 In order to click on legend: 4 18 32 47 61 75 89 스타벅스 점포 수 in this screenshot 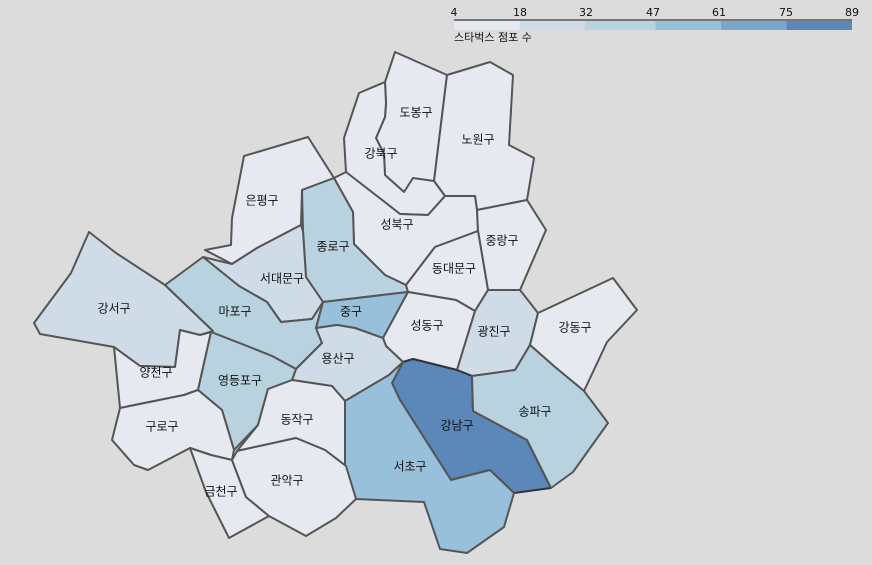, I will do `click(655, 25)`.